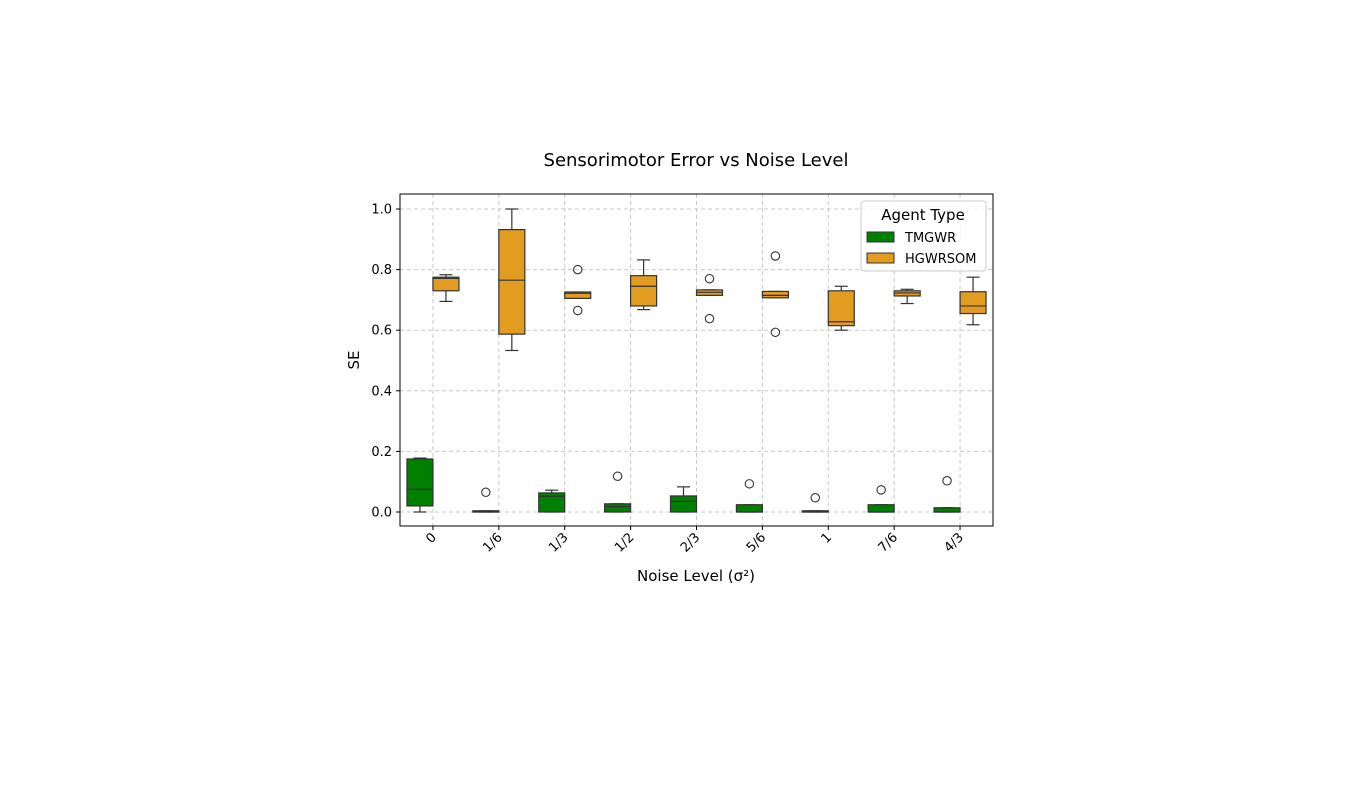  Describe the element at coordinates (827, 538) in the screenshot. I see `x-tick-label: 1` at that location.